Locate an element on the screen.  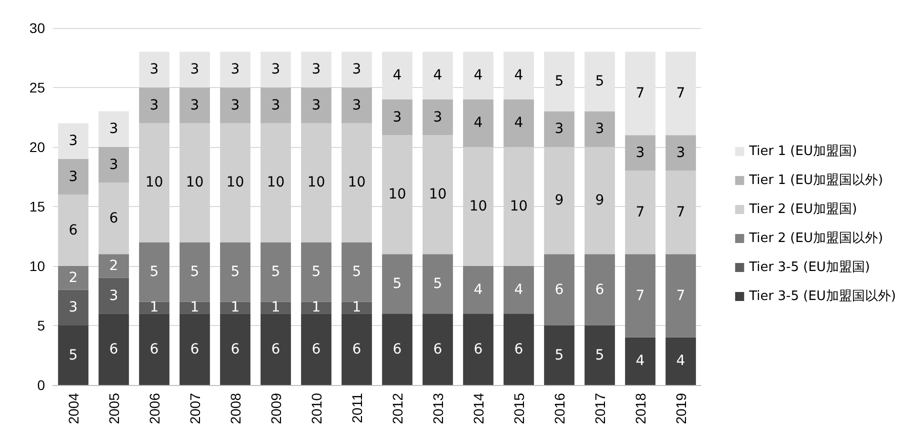
x-tick-label: 2011 is located at coordinates (356, 408).